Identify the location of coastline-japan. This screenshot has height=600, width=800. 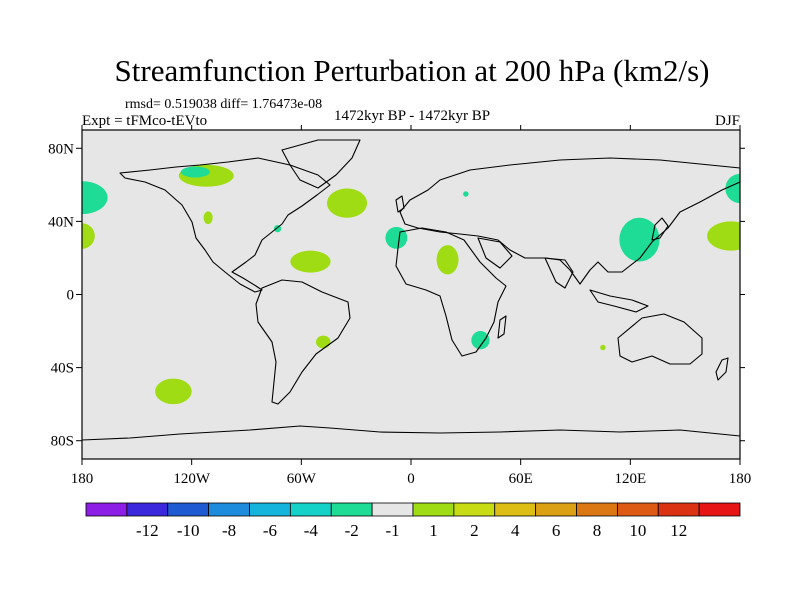
(660, 229).